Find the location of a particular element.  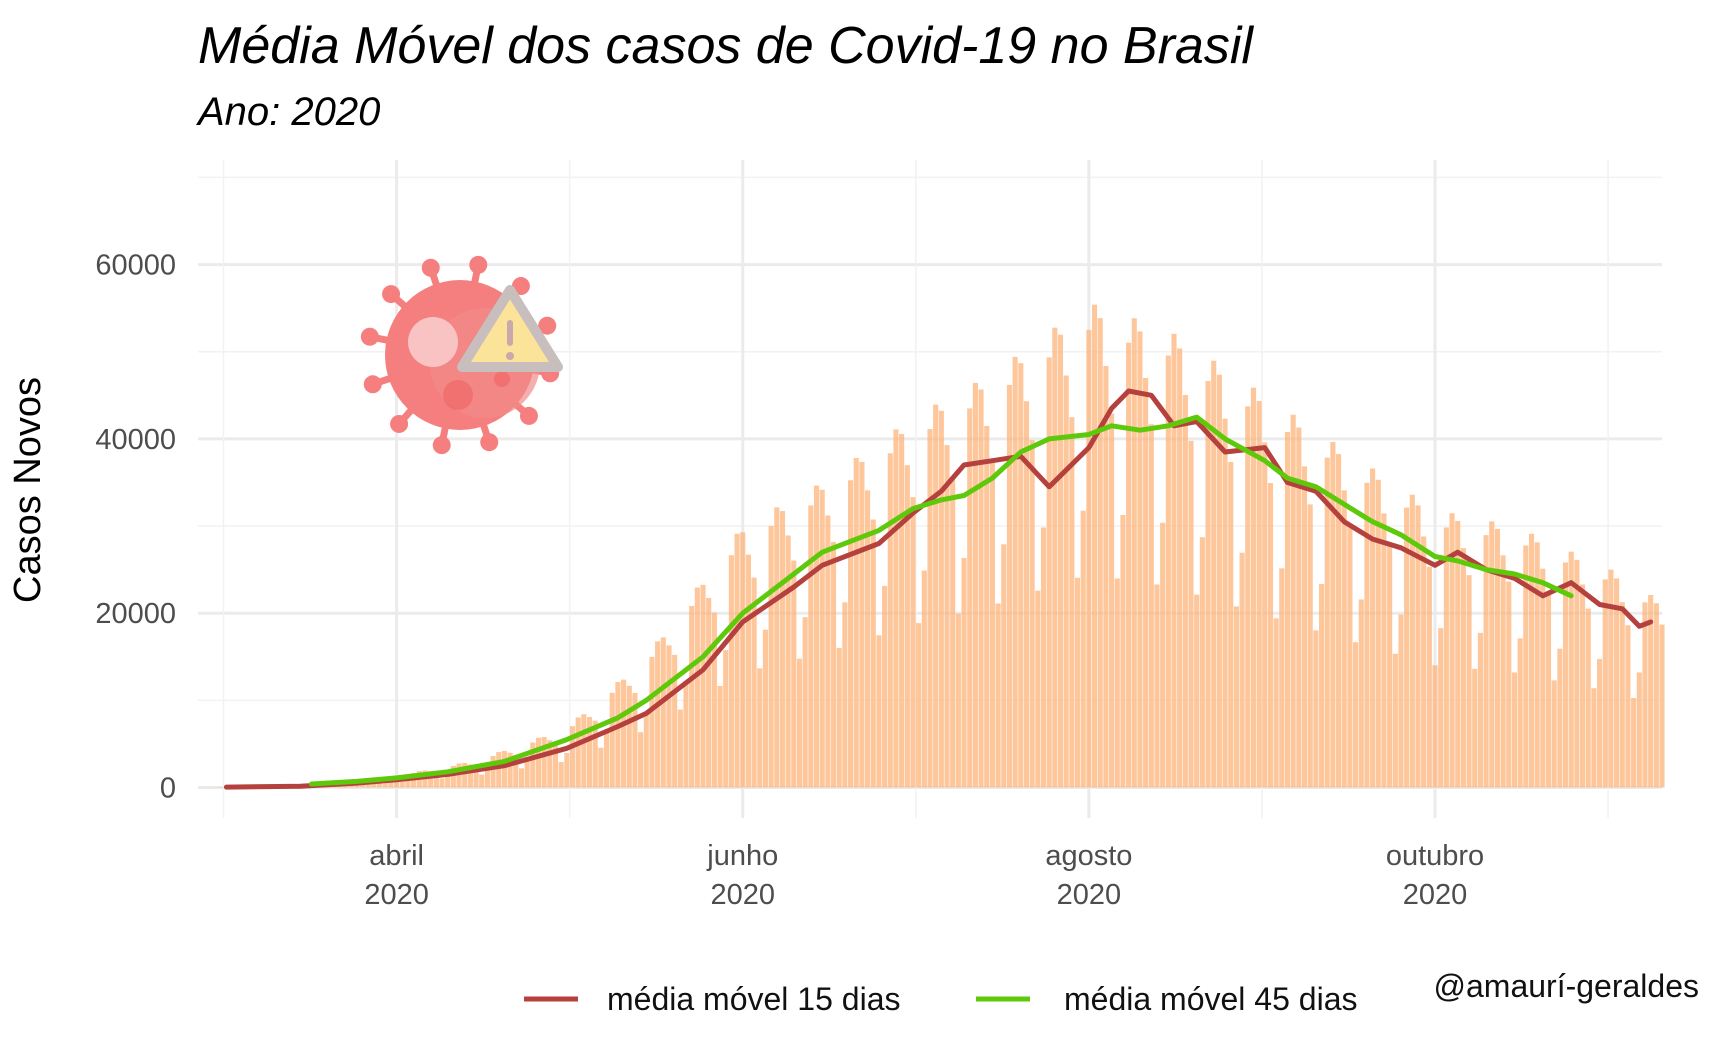

chart-subtitle: Ano: 2020 is located at coordinates (289, 112).